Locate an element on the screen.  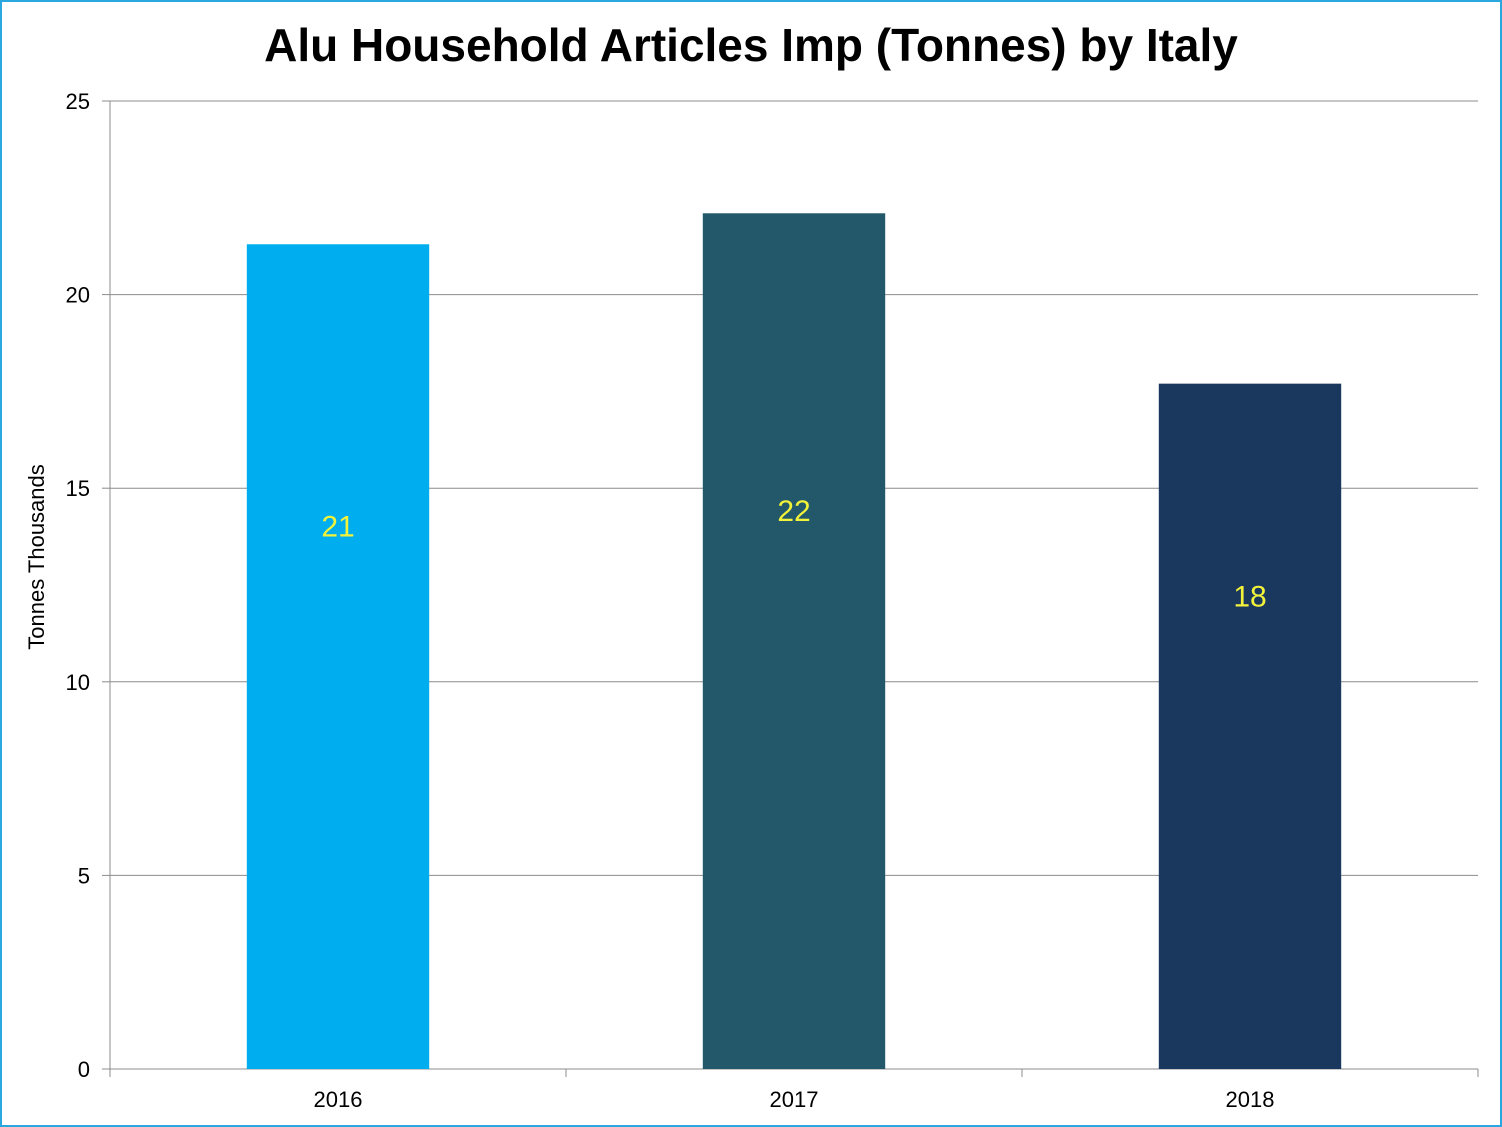
x-tick-label: 2018 is located at coordinates (1250, 1099).